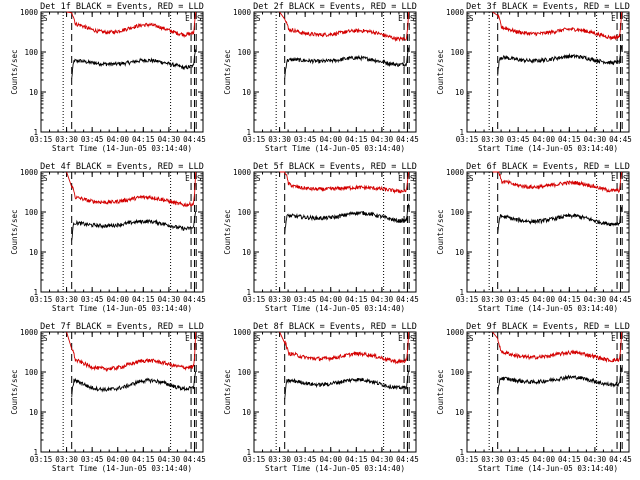  I want to click on panel-title: Det 6f BLACK = Events, RED = LLD, so click(548, 167).